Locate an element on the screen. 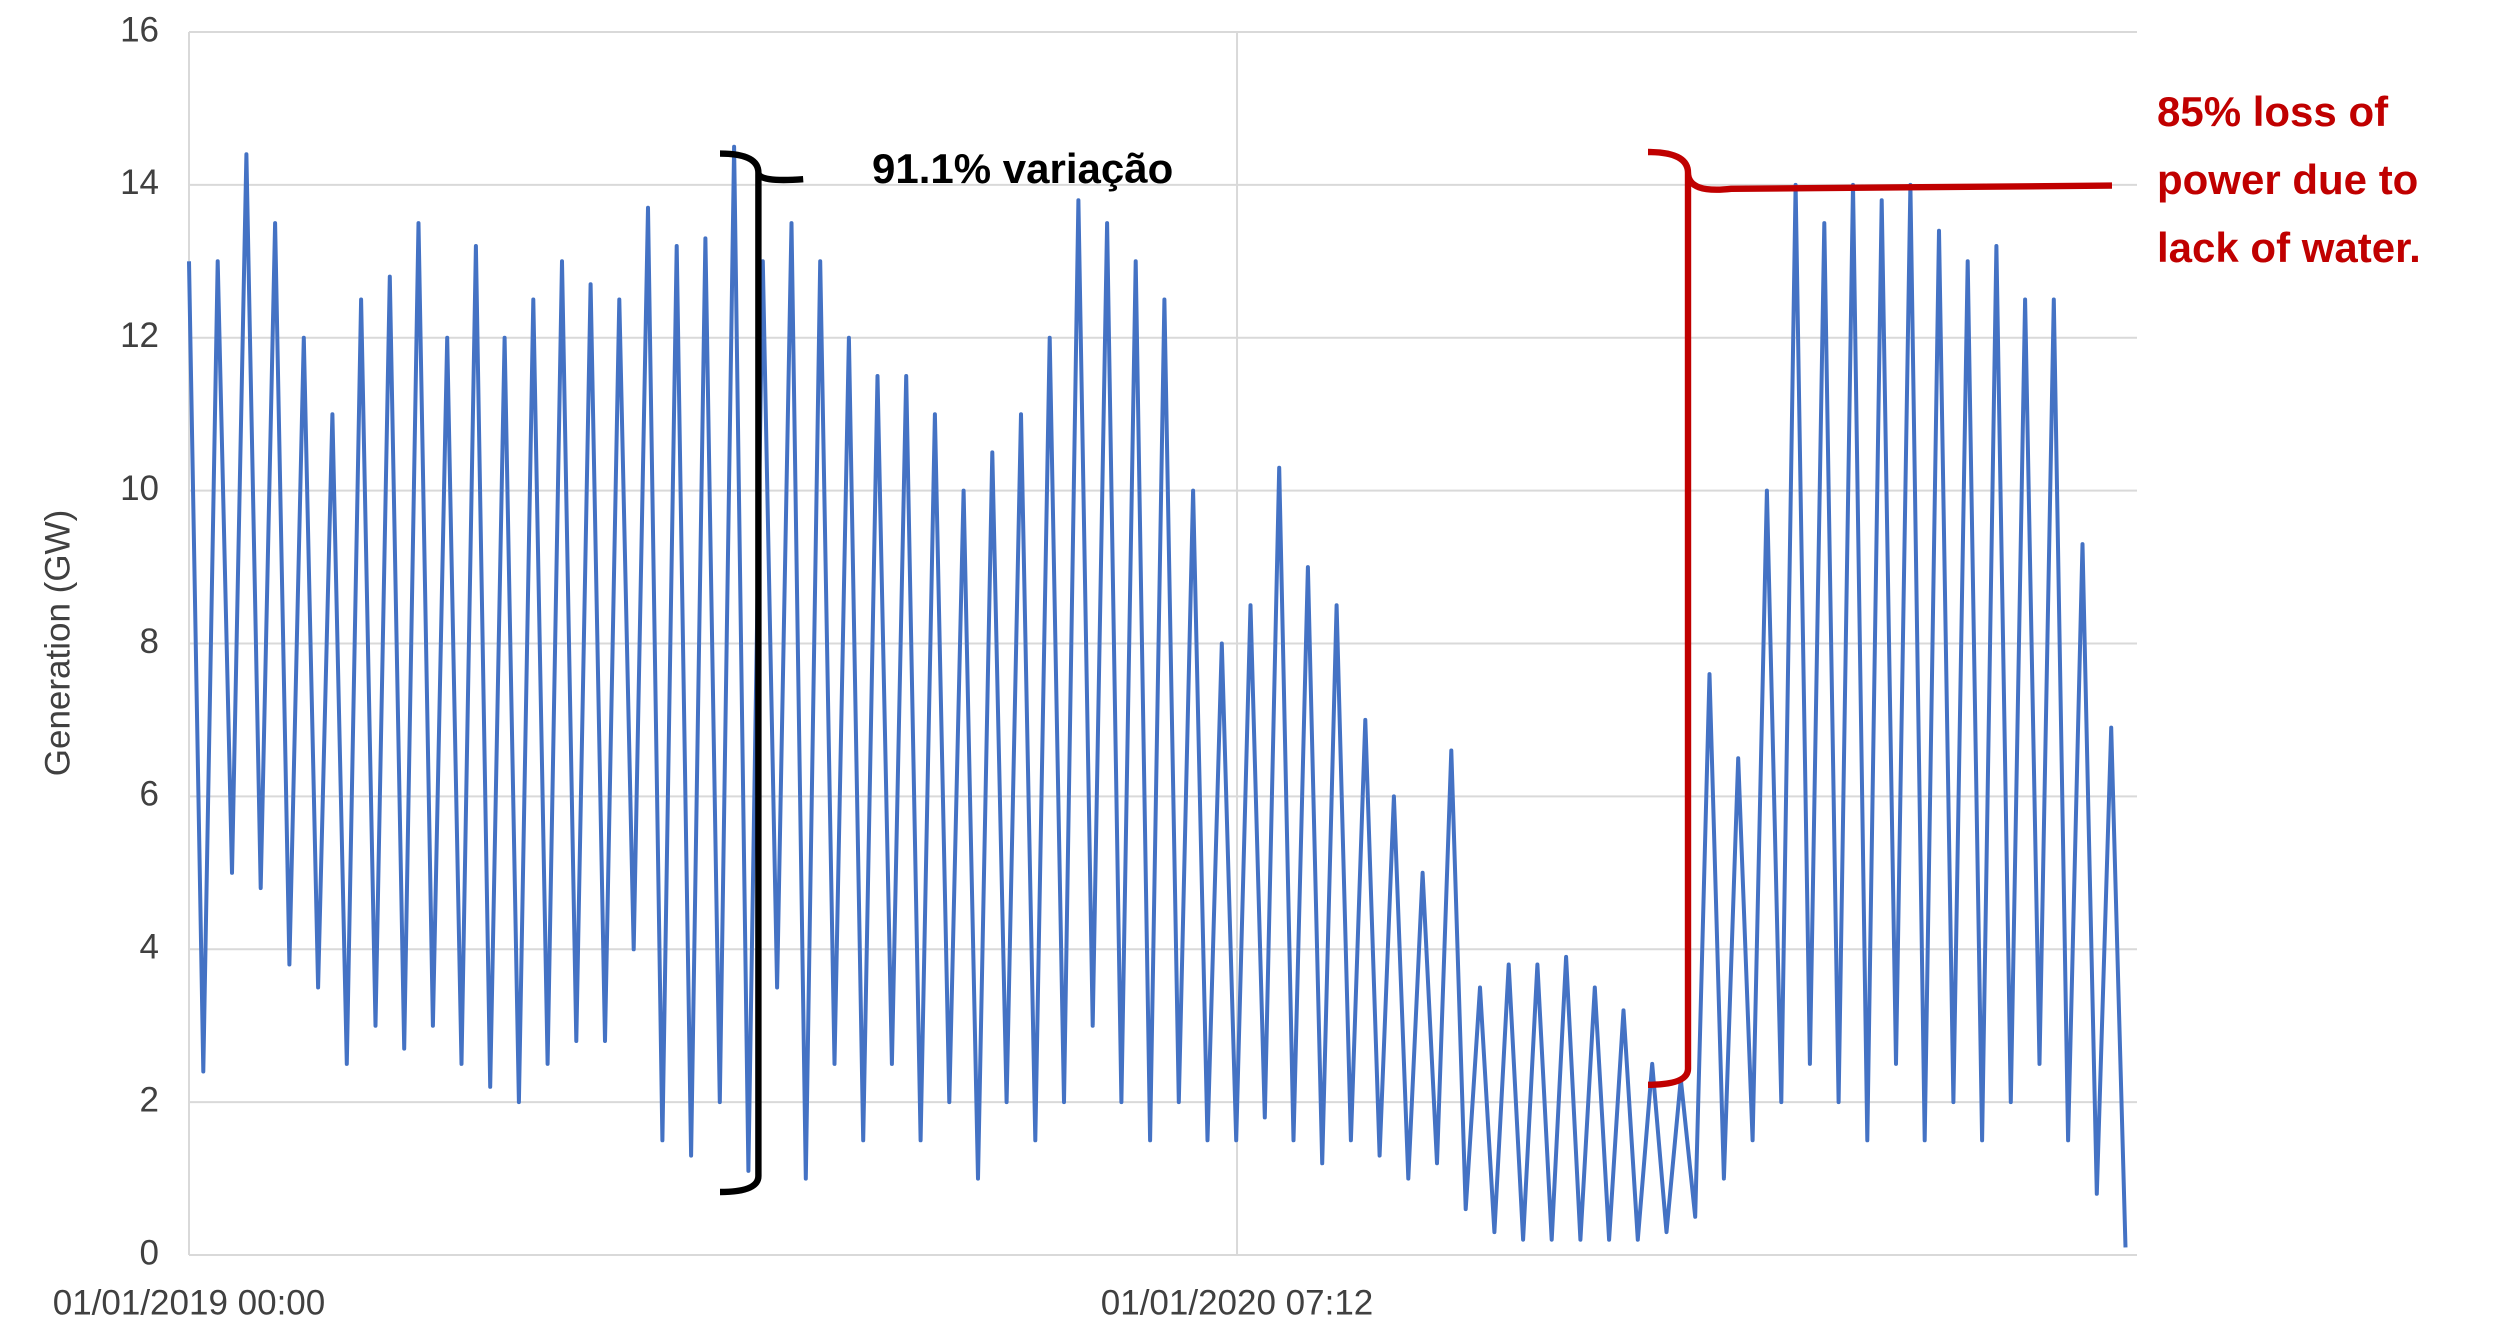 The height and width of the screenshot is (1335, 2497). y-tick-label: 16 is located at coordinates (139, 29).